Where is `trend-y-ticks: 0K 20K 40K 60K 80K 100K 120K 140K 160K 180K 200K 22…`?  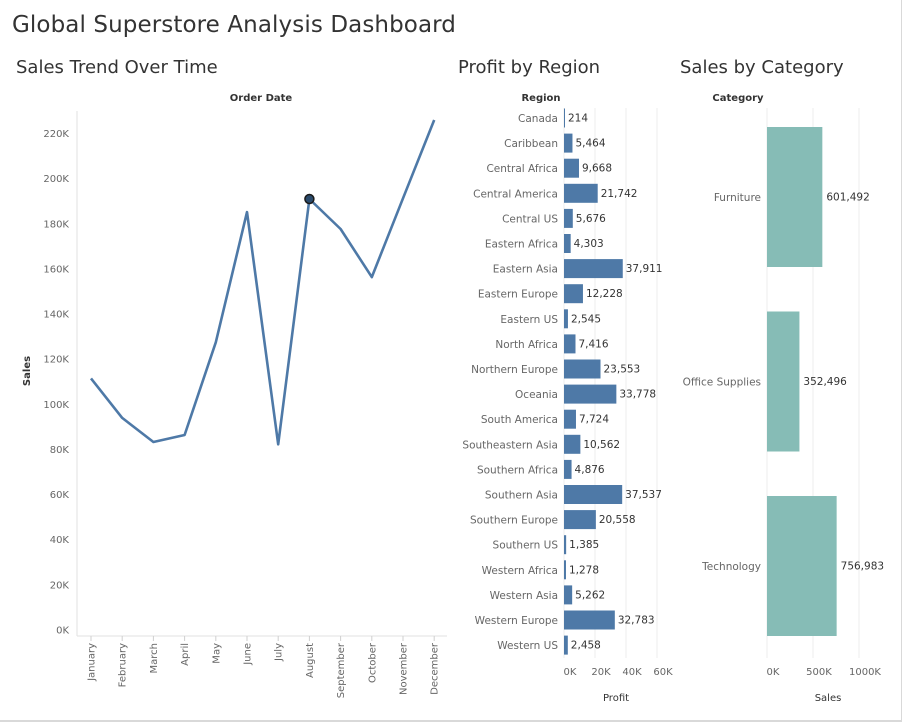 trend-y-ticks: 0K 20K 40K 60K 80K 100K 120K 140K 160K 180K 200K 22… is located at coordinates (56, 382).